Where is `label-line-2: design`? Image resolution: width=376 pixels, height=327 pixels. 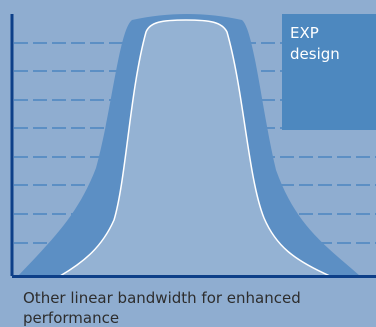 label-line-2: design is located at coordinates (315, 54).